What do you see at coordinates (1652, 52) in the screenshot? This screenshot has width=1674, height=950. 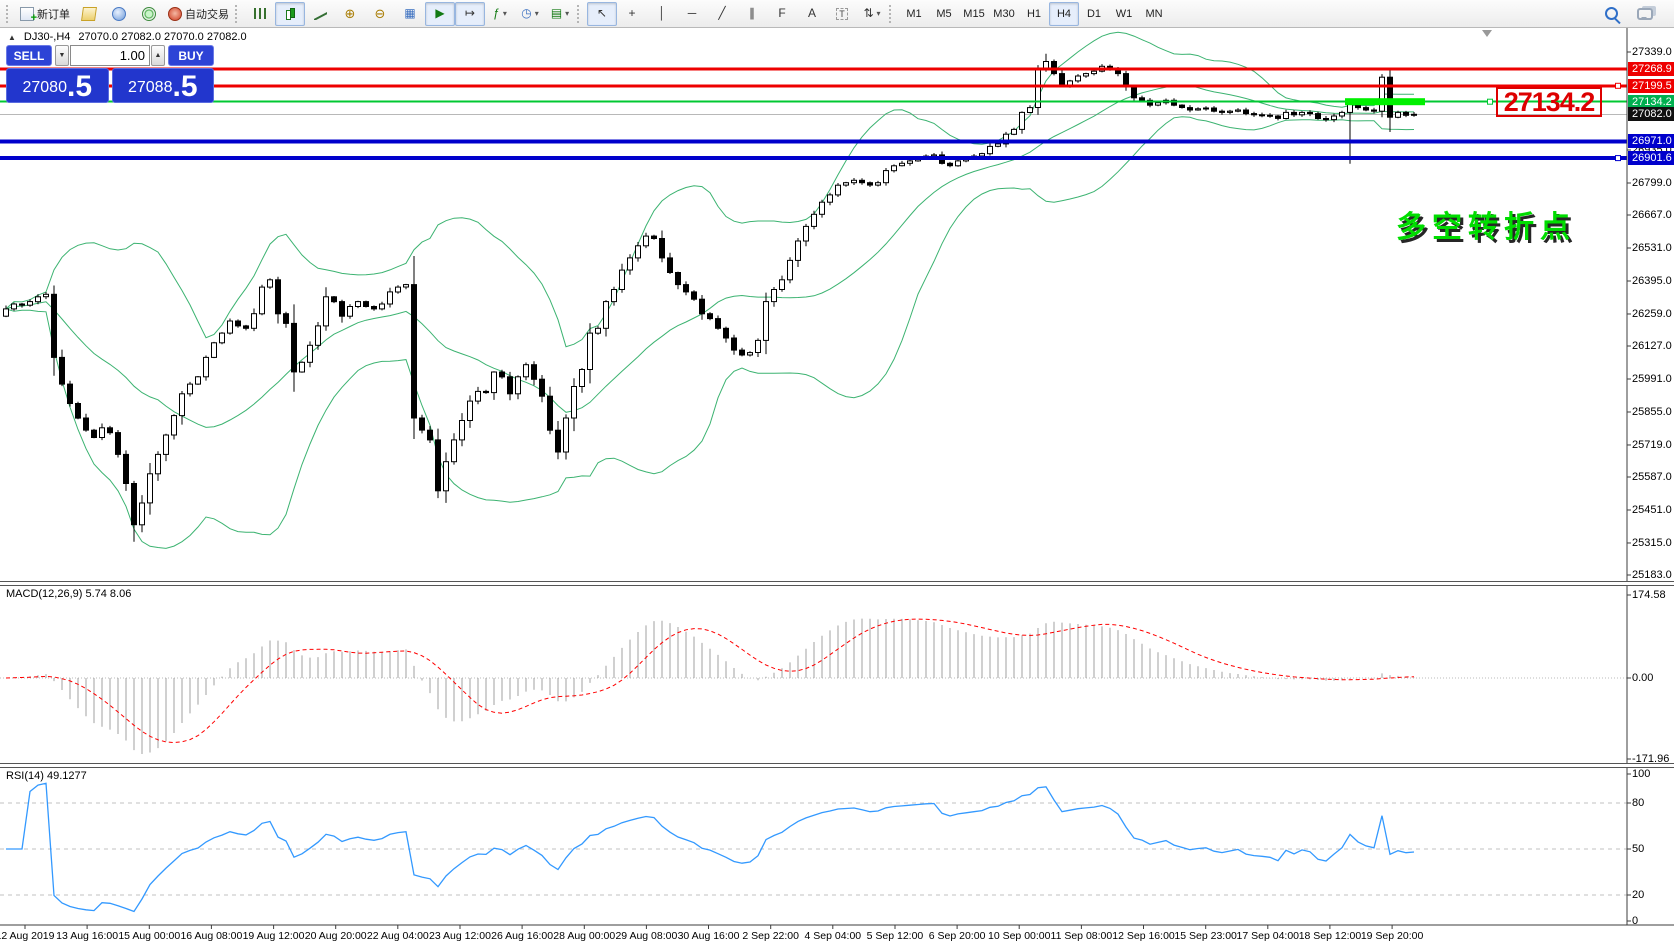 I see `price-tick: 27339.0` at bounding box center [1652, 52].